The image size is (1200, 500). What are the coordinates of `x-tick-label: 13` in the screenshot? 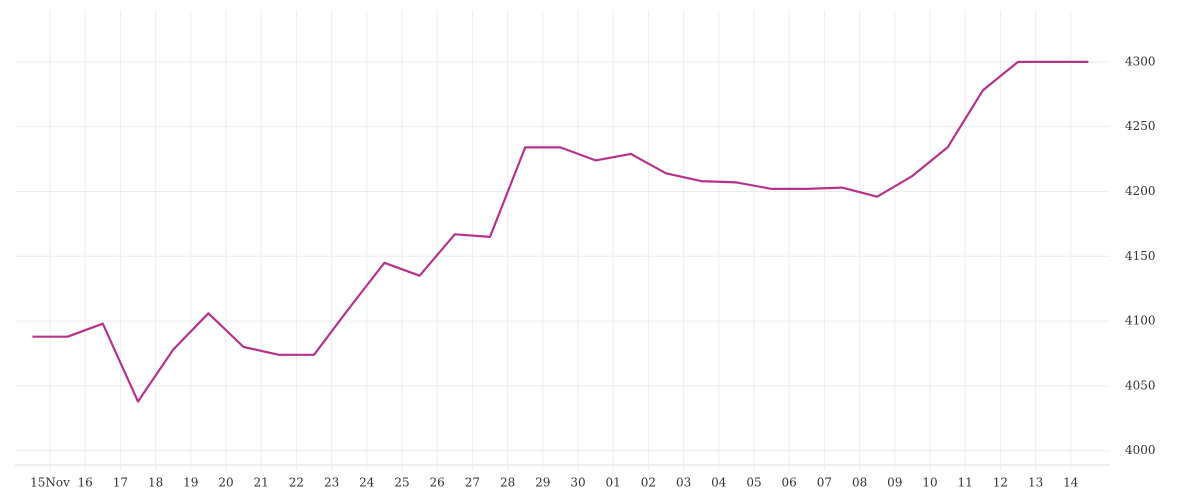 It's located at (1035, 483).